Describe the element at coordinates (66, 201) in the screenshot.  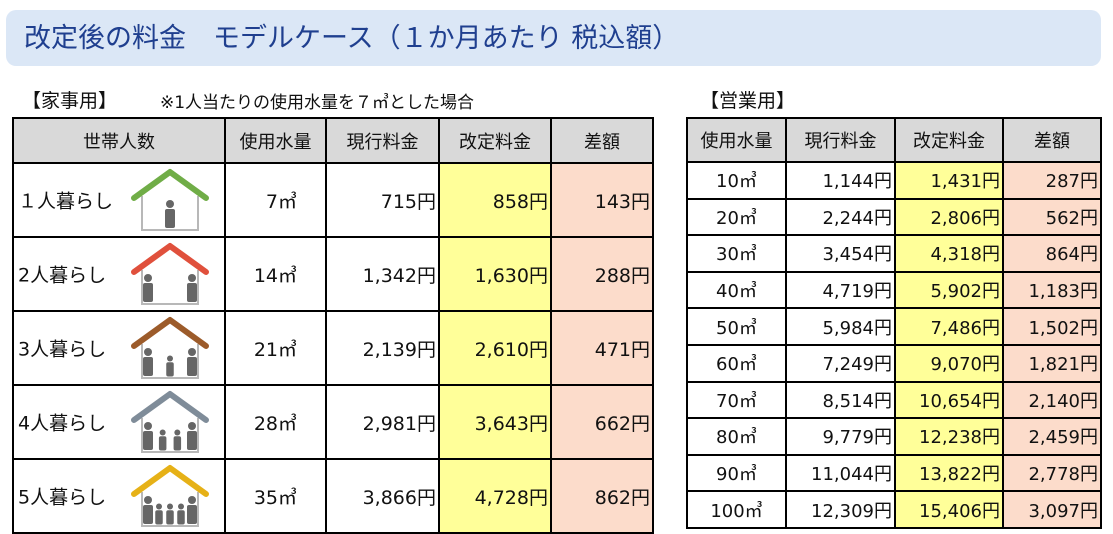
I see `household-size-label: １人暮らし` at that location.